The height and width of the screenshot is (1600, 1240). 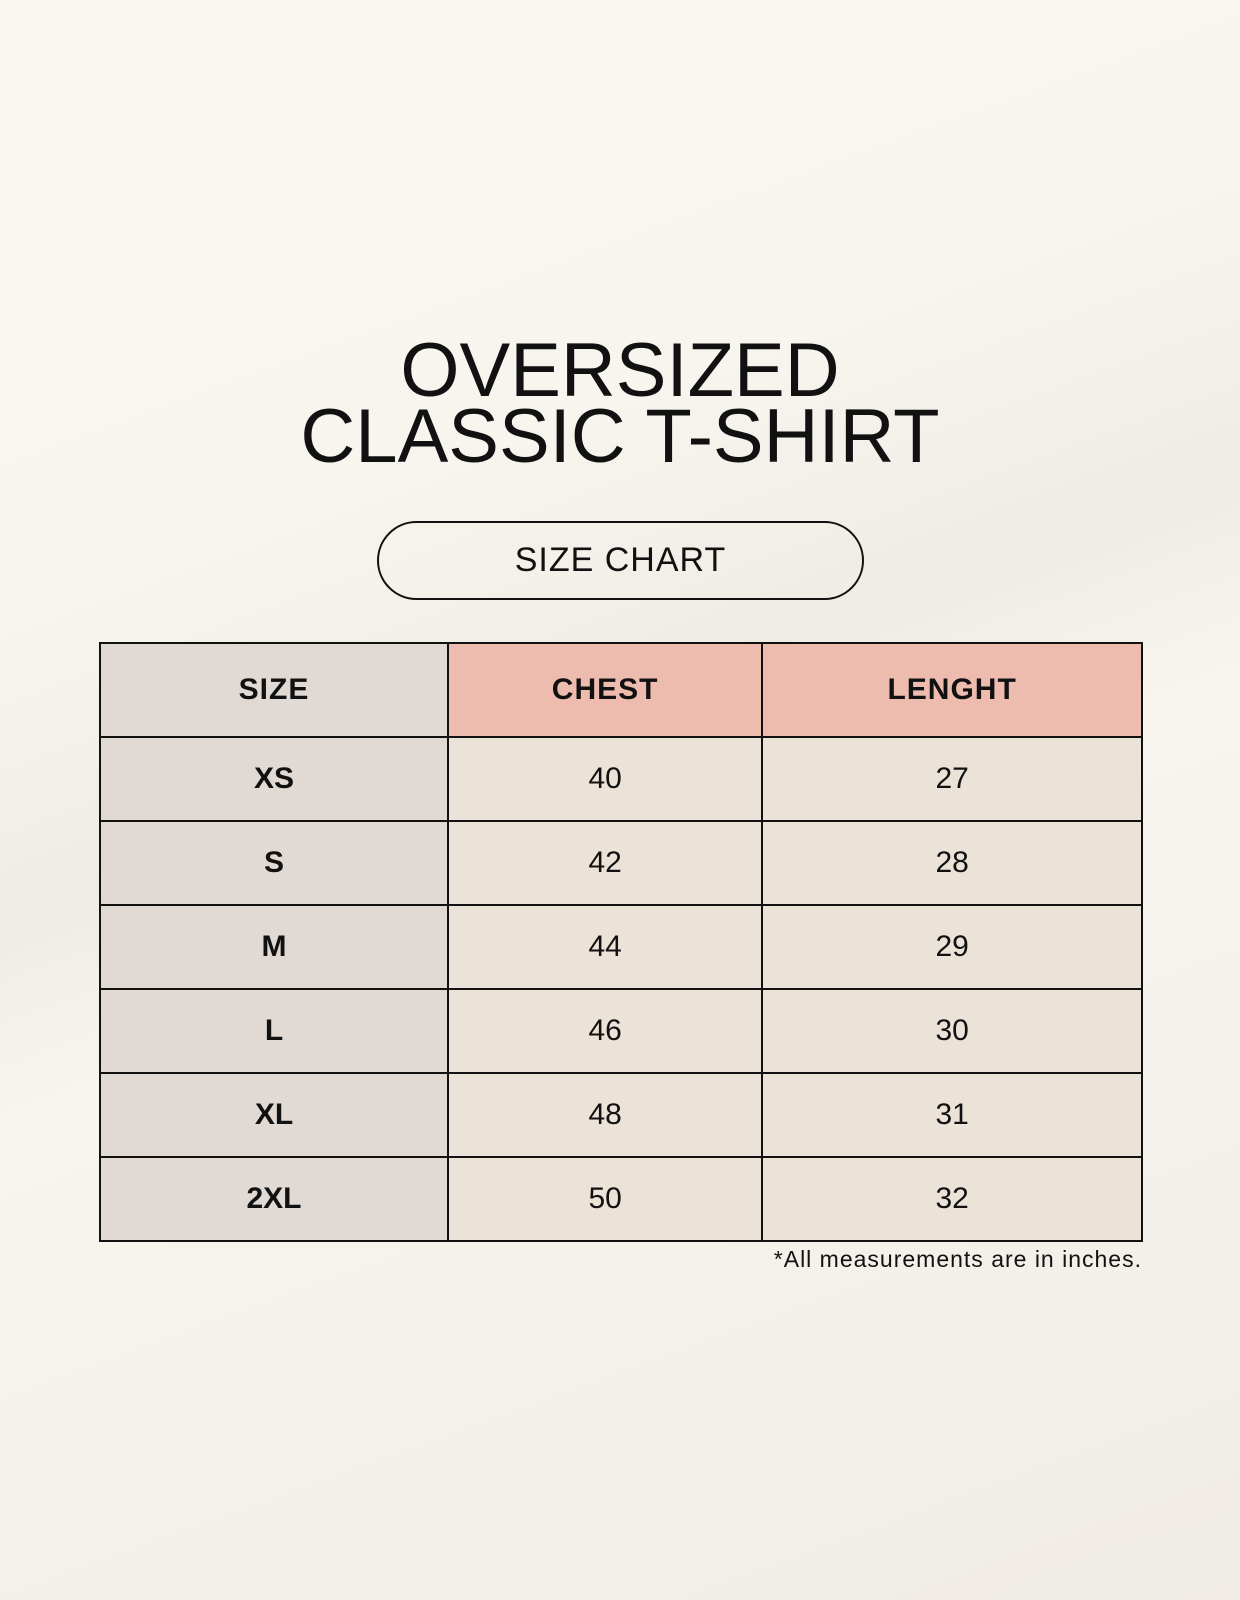 I want to click on cell-chest: 50, so click(x=605, y=1199).